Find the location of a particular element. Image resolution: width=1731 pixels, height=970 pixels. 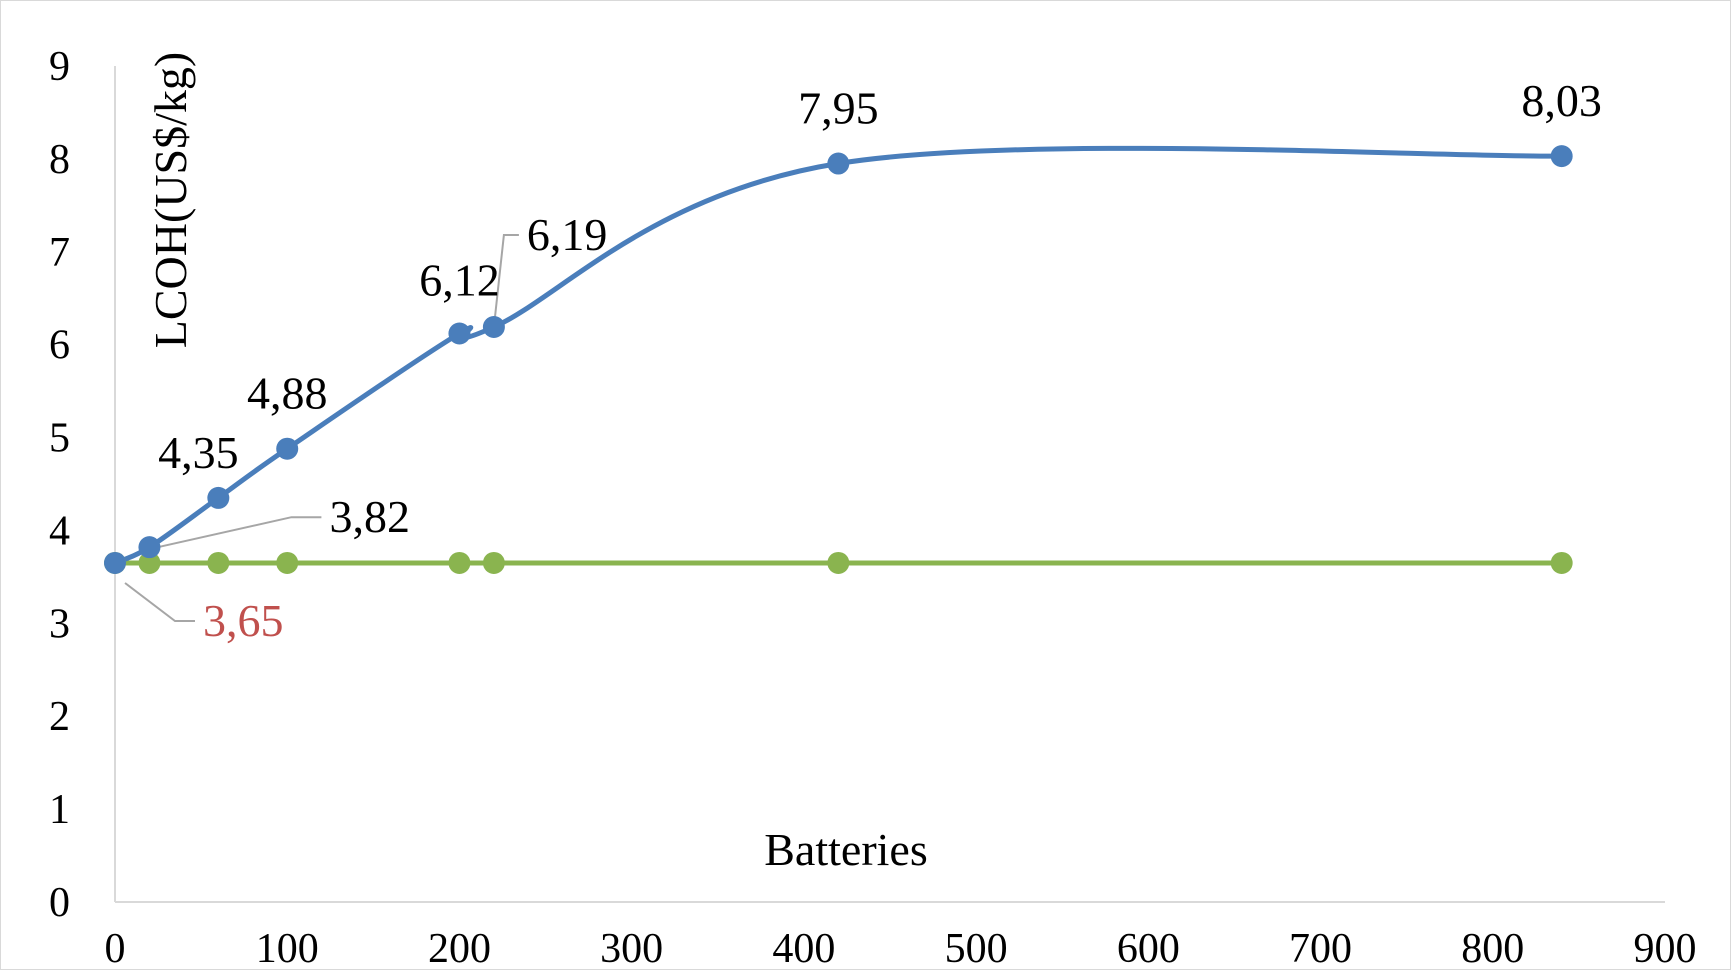

y-tick-label: 6 is located at coordinates (59, 346).